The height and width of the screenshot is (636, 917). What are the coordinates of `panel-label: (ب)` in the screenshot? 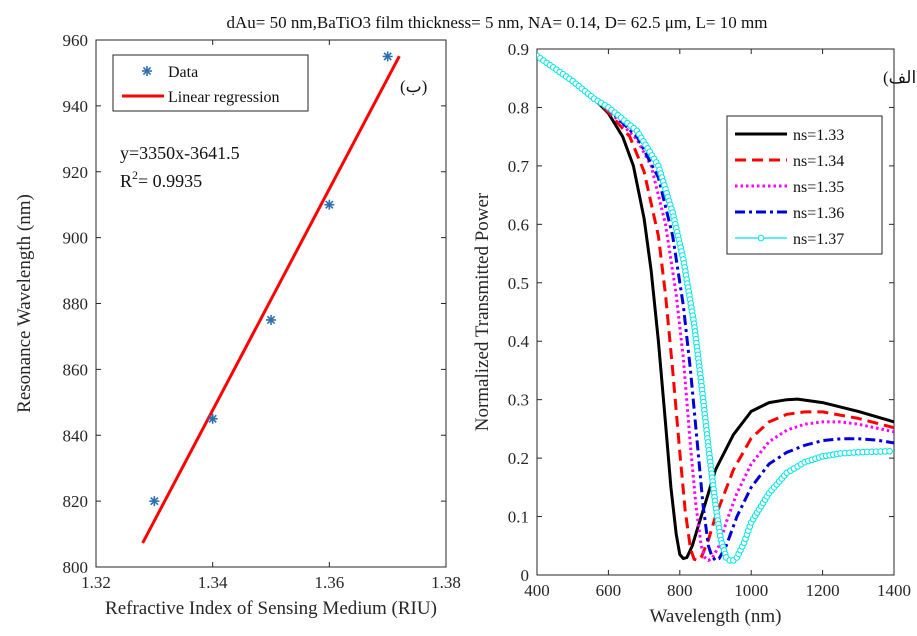 It's located at (413, 86).